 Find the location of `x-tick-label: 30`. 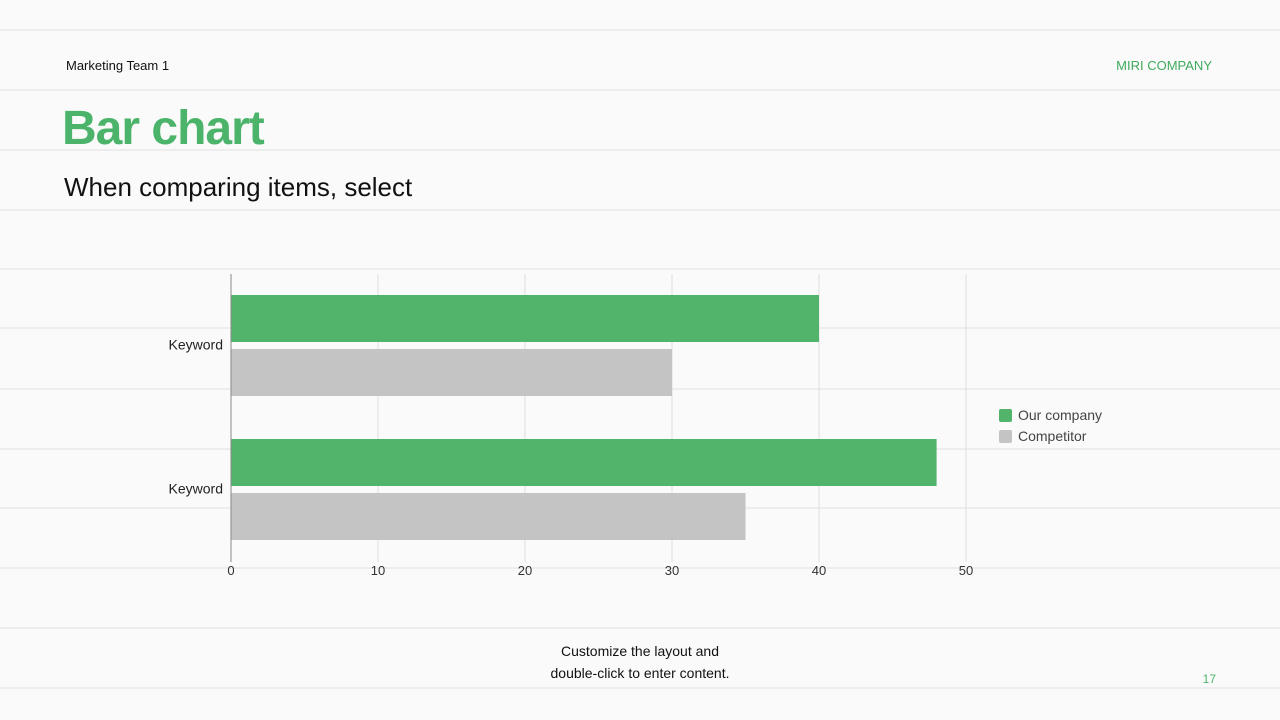

x-tick-label: 30 is located at coordinates (672, 570).